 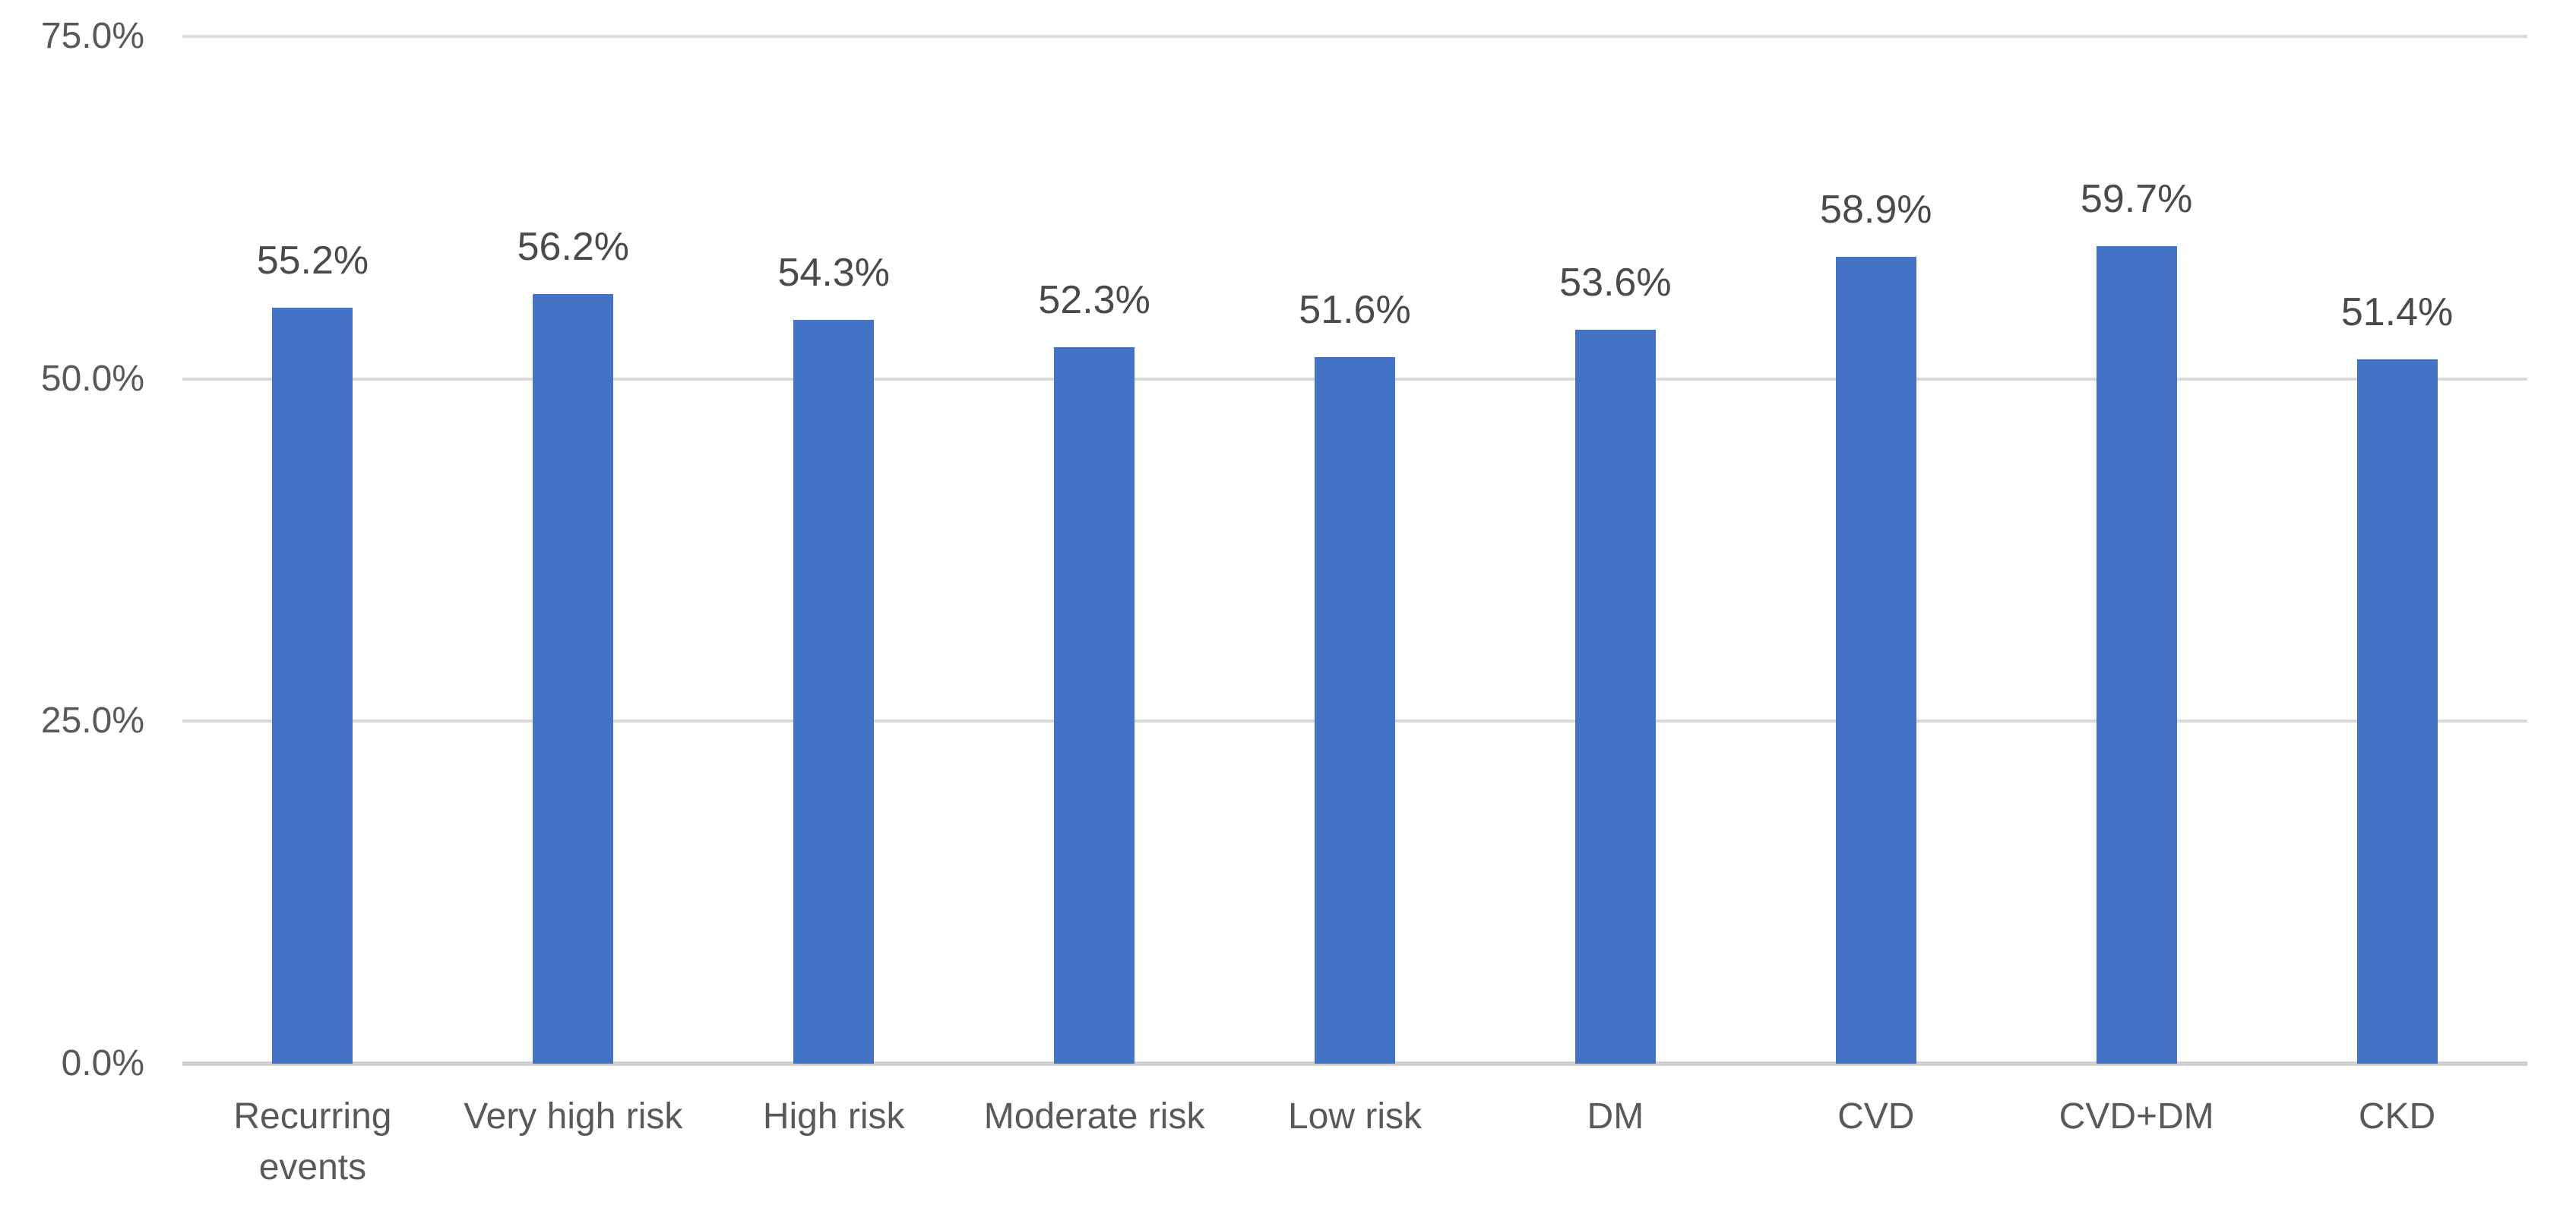 I want to click on x-tick-label: CVD+DM, so click(x=2136, y=1116).